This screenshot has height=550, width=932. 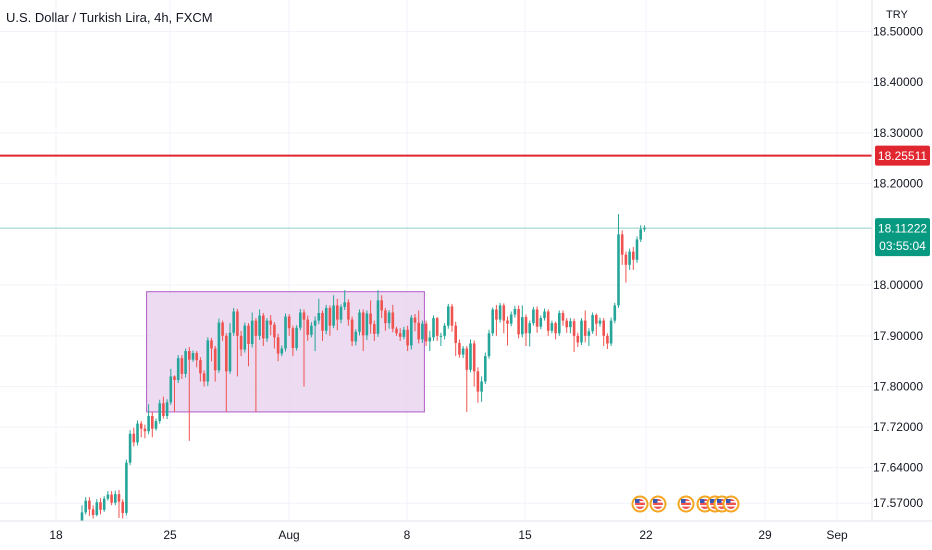 I want to click on chart-title: U.S. Dollar / Turkish Lira, 4h, FXCM, so click(x=109, y=17).